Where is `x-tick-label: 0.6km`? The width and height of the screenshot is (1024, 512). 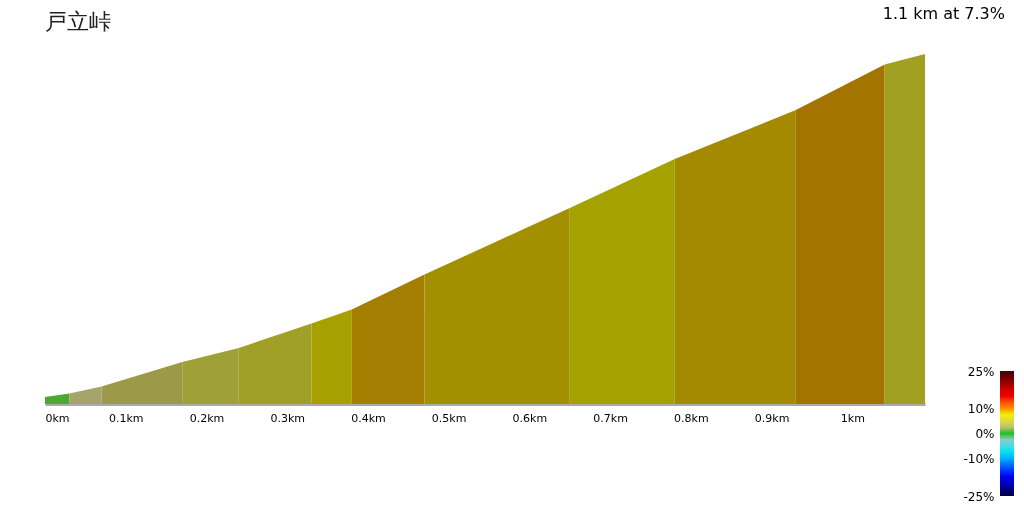 x-tick-label: 0.6km is located at coordinates (530, 418).